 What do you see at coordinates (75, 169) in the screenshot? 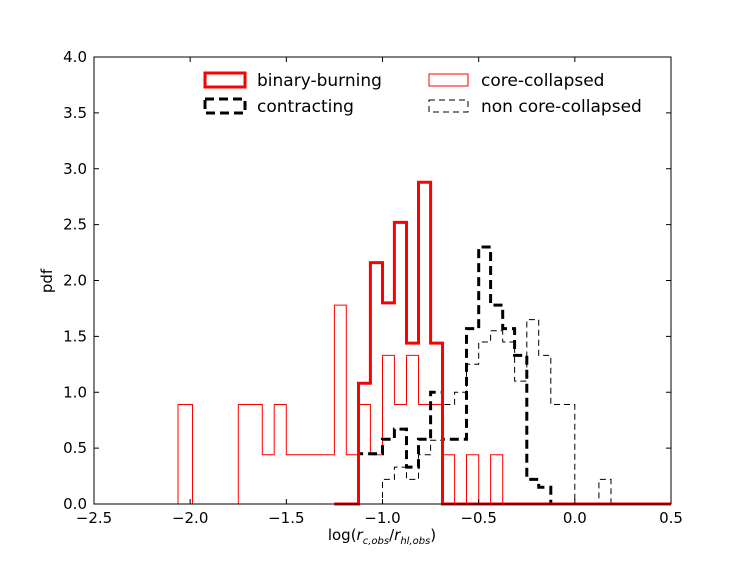
I see `y-tick-label: 3.0` at bounding box center [75, 169].